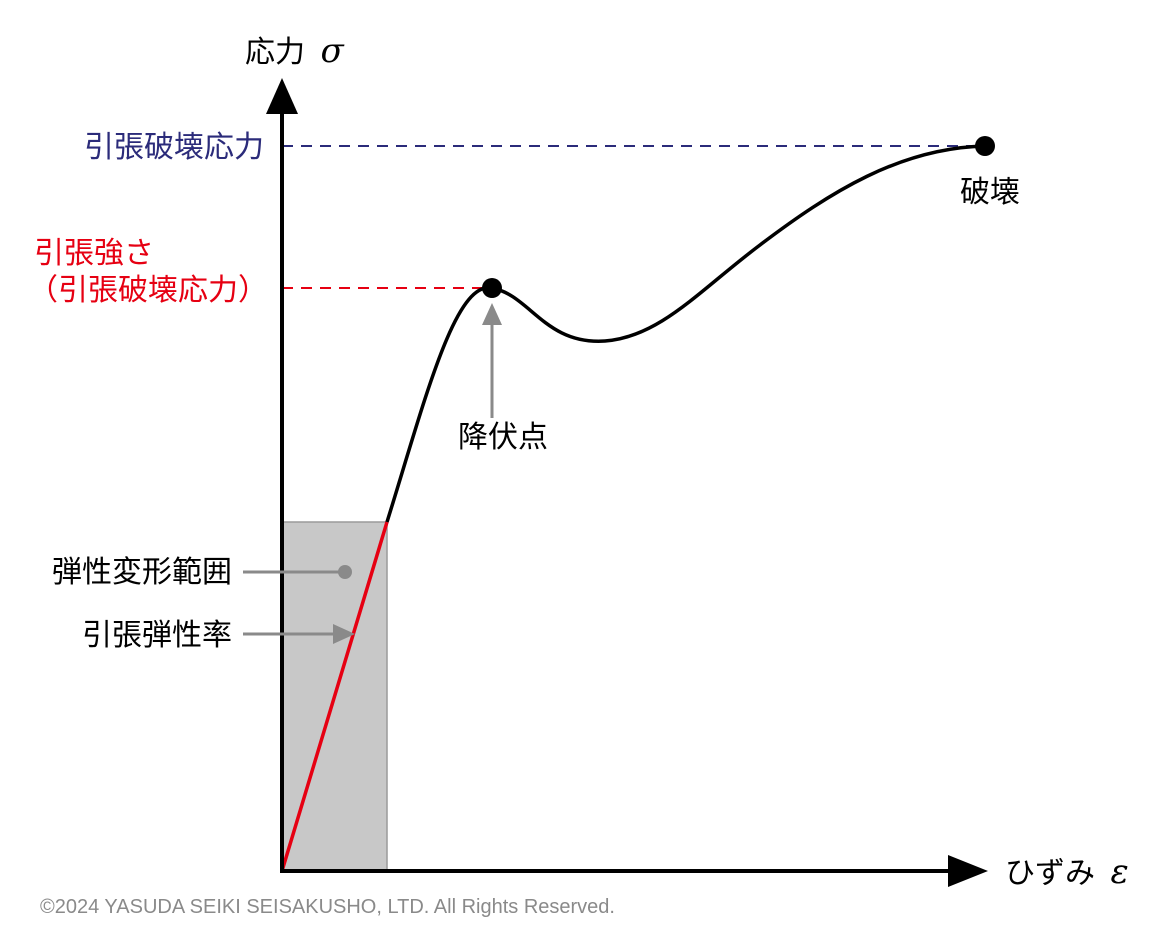 Image resolution: width=1161 pixels, height=940 pixels. What do you see at coordinates (157, 635) in the screenshot?
I see `tensile-modulus-label: 引張弾性率` at bounding box center [157, 635].